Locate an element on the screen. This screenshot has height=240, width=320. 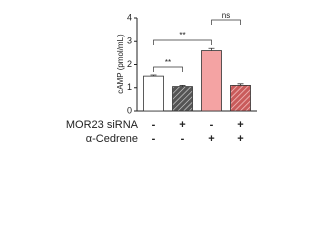
row-label: MOR23 siRNA is located at coordinates (102, 125).